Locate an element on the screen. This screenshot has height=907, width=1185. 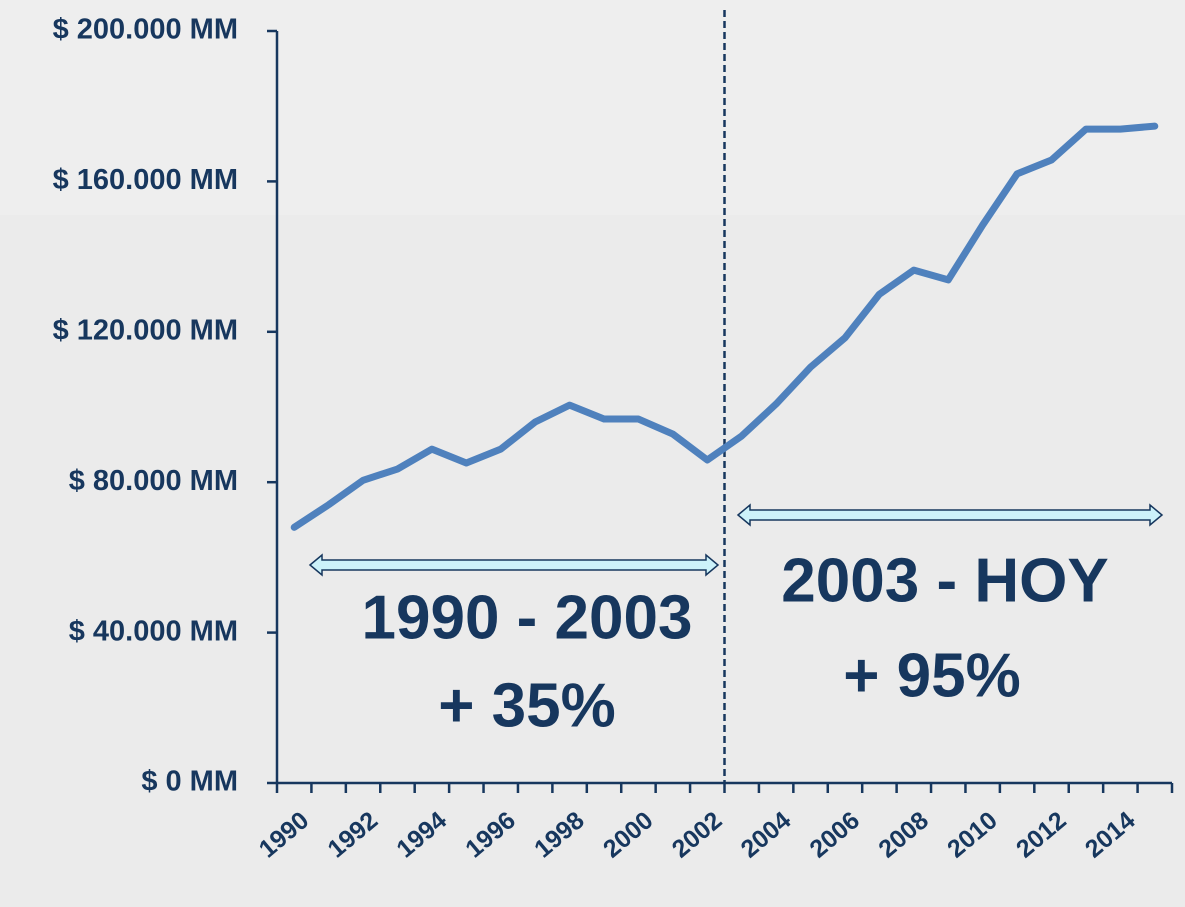
y-tick-label: $ 200.000 MM is located at coordinates (145, 30).